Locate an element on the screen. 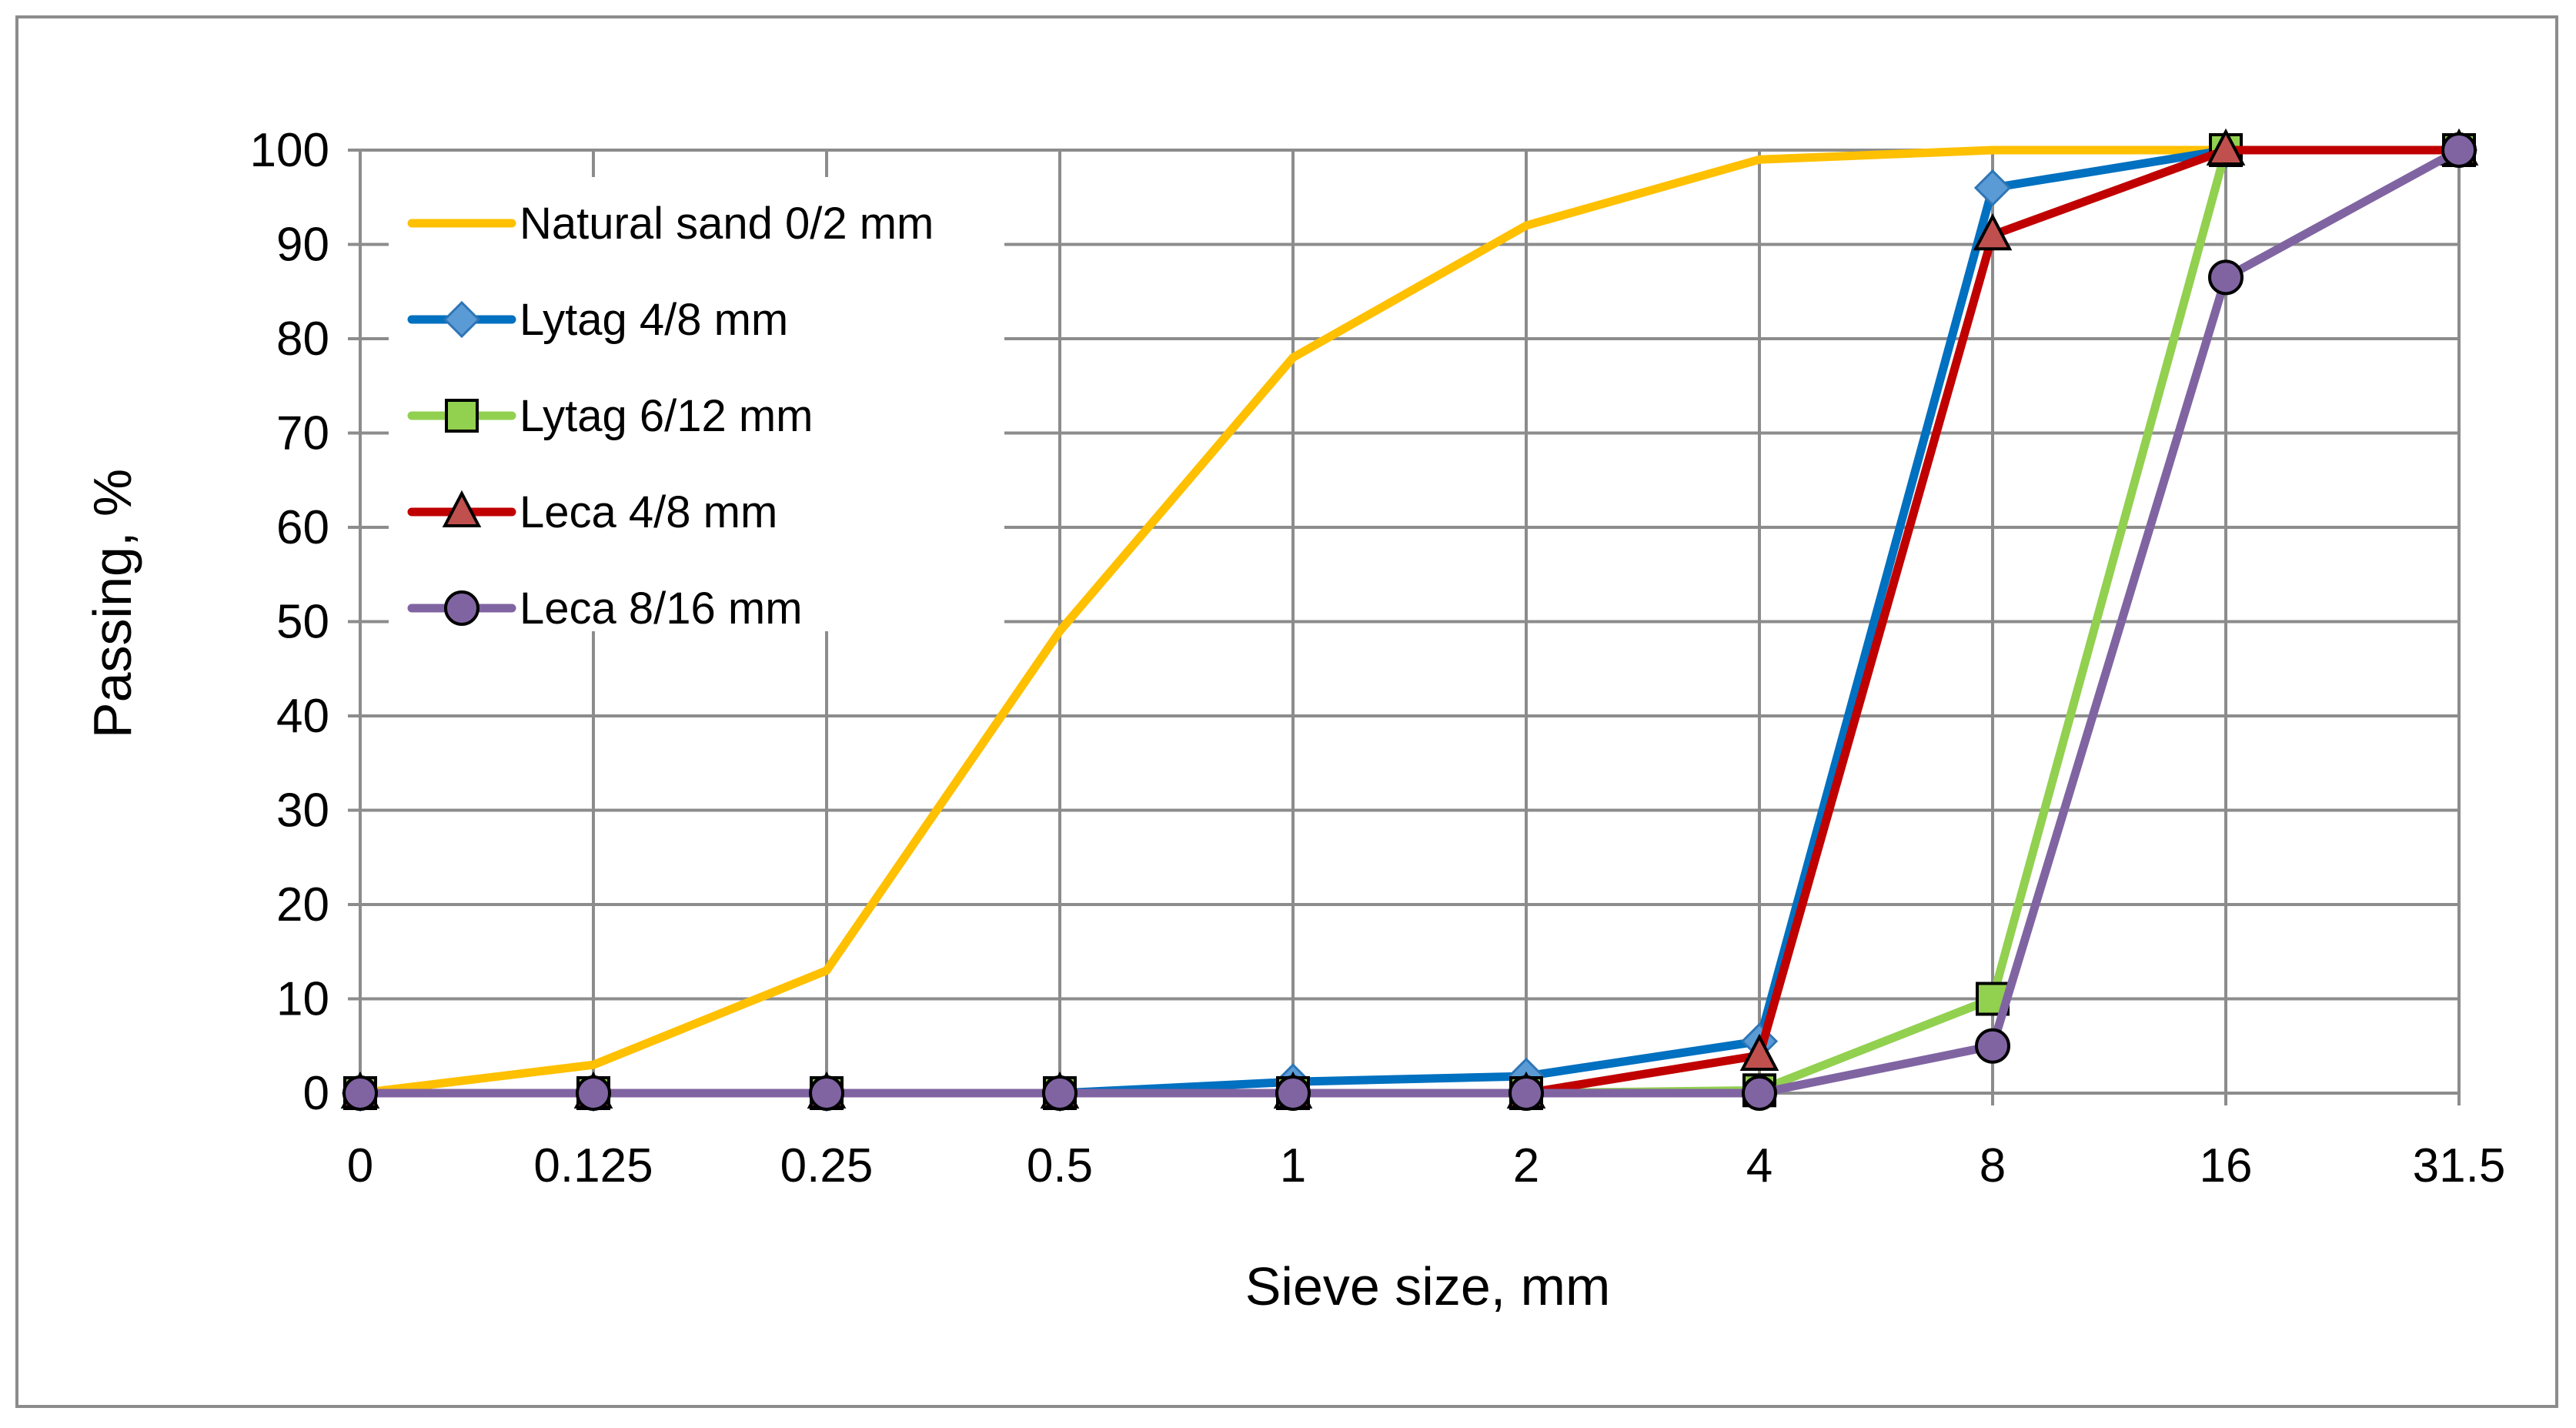 The width and height of the screenshot is (2576, 1428). legend-item: Natural sand 0/2 mm is located at coordinates (670, 224).